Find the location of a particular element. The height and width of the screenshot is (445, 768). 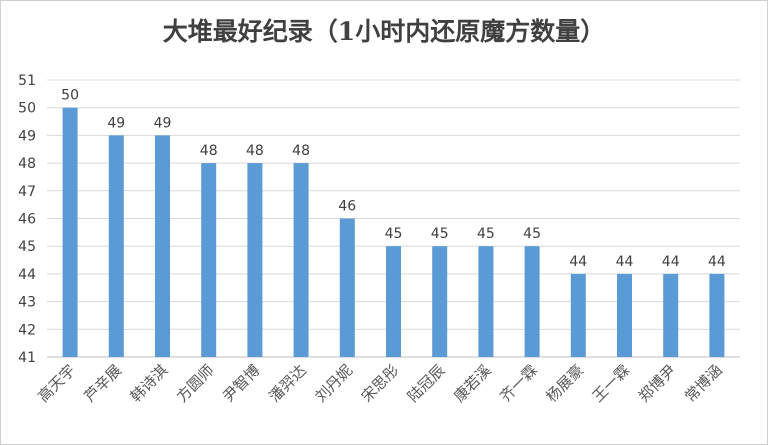

x-tick-label: 郑博尹 is located at coordinates (657, 383).